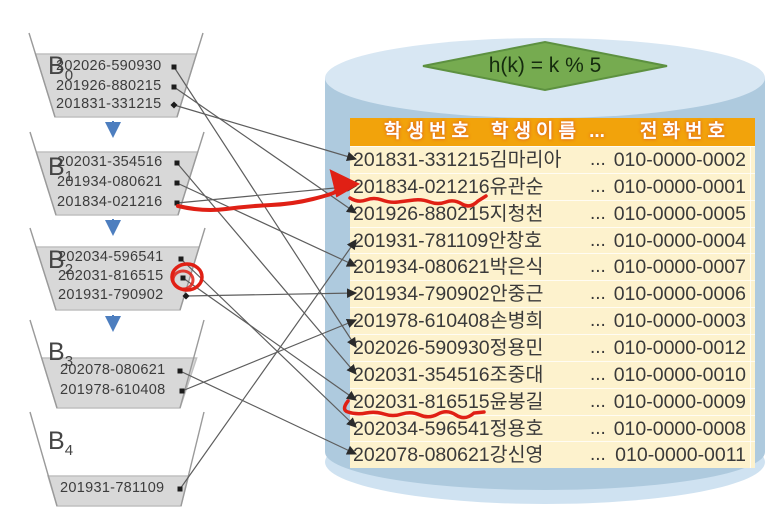  I want to click on header-phone: 전화번호, so click(685, 131).